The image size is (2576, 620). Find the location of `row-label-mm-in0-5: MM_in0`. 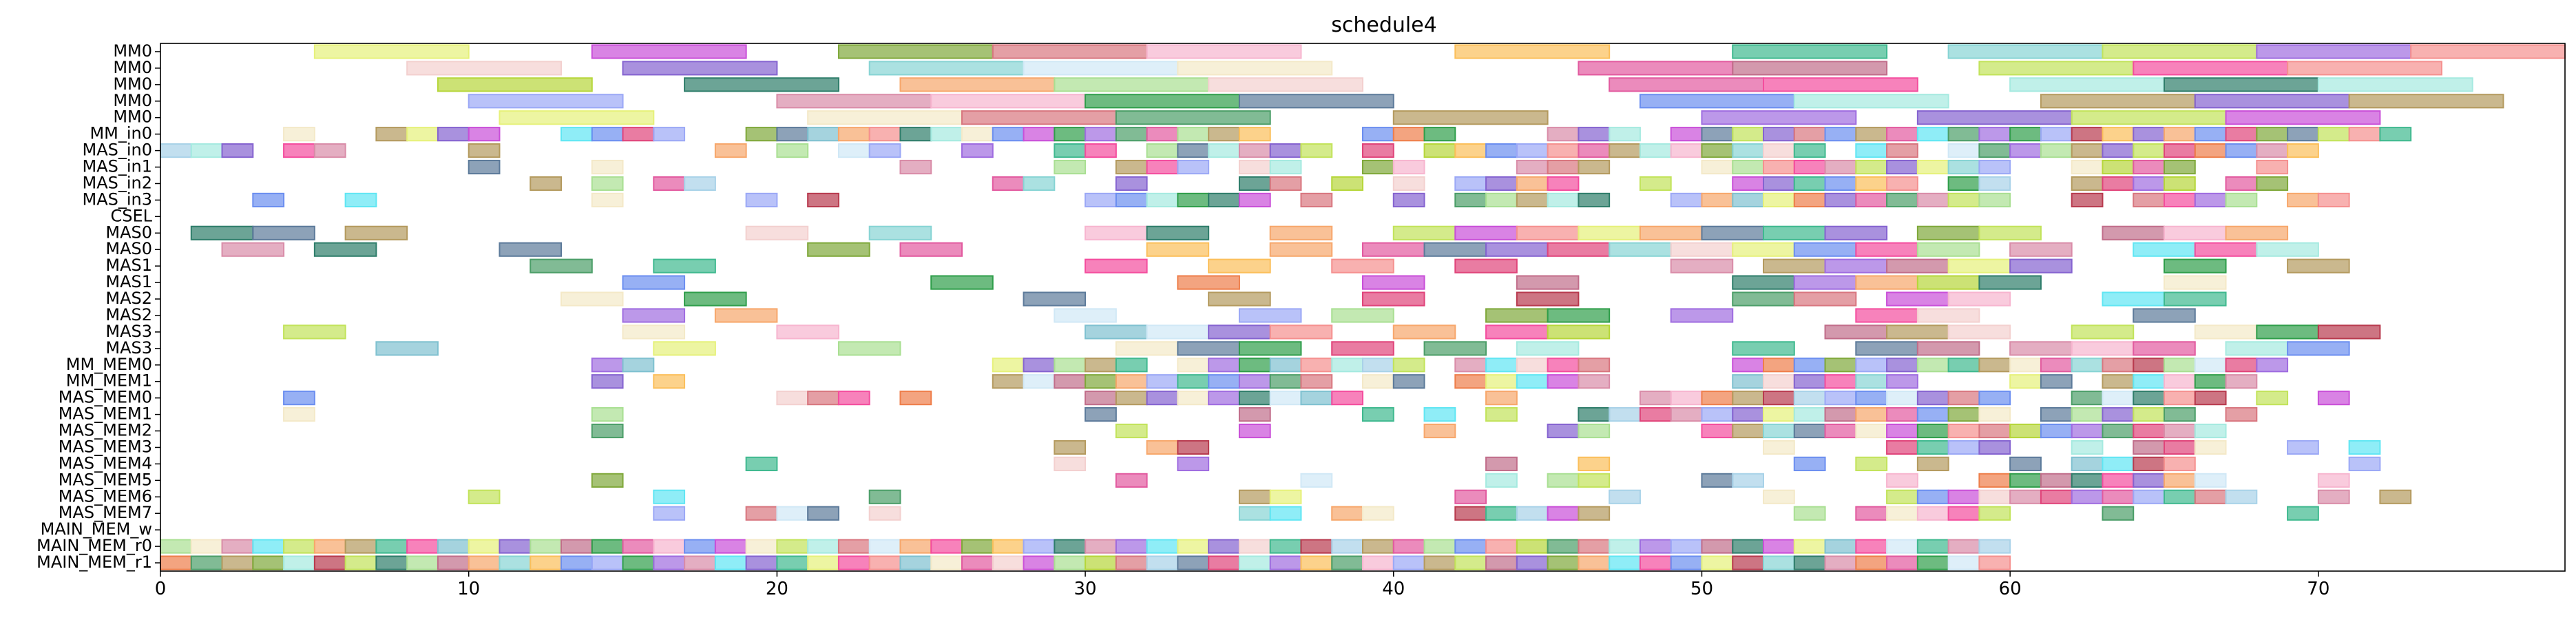

row-label-mm-in0-5: MM_in0 is located at coordinates (121, 133).